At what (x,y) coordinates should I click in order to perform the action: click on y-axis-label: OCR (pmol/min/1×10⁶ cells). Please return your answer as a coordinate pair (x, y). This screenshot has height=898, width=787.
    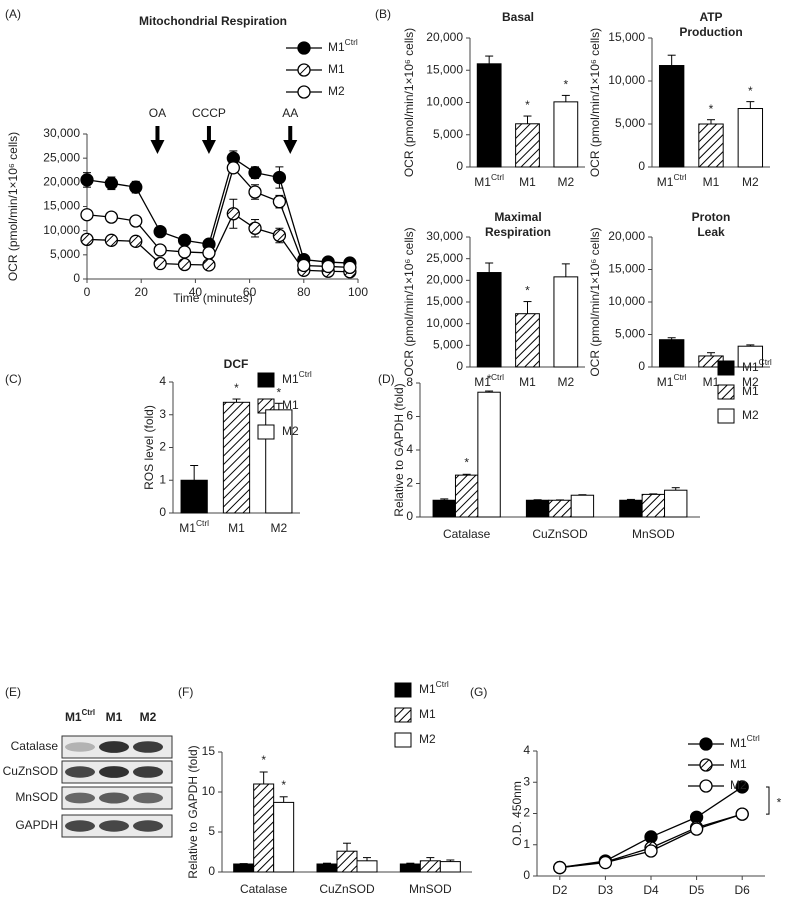
    Looking at the image, I should click on (595, 301).